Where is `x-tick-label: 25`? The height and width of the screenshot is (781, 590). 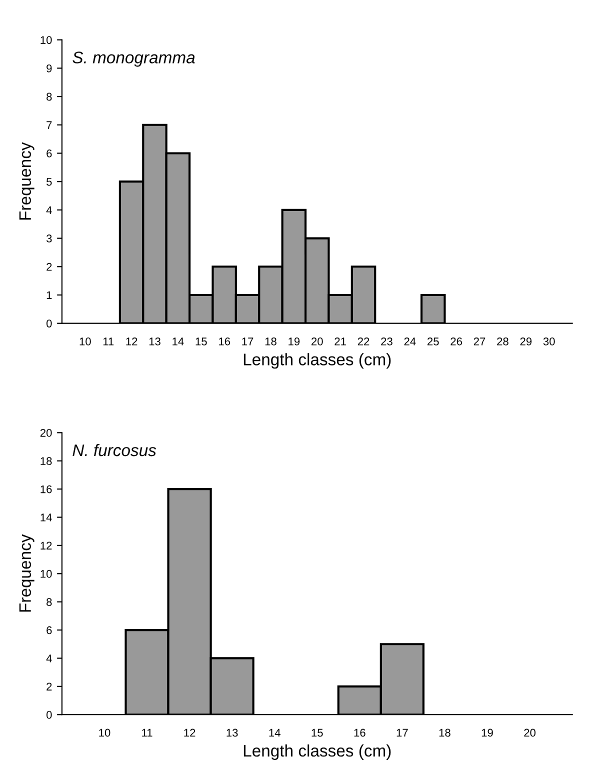
x-tick-label: 25 is located at coordinates (433, 342).